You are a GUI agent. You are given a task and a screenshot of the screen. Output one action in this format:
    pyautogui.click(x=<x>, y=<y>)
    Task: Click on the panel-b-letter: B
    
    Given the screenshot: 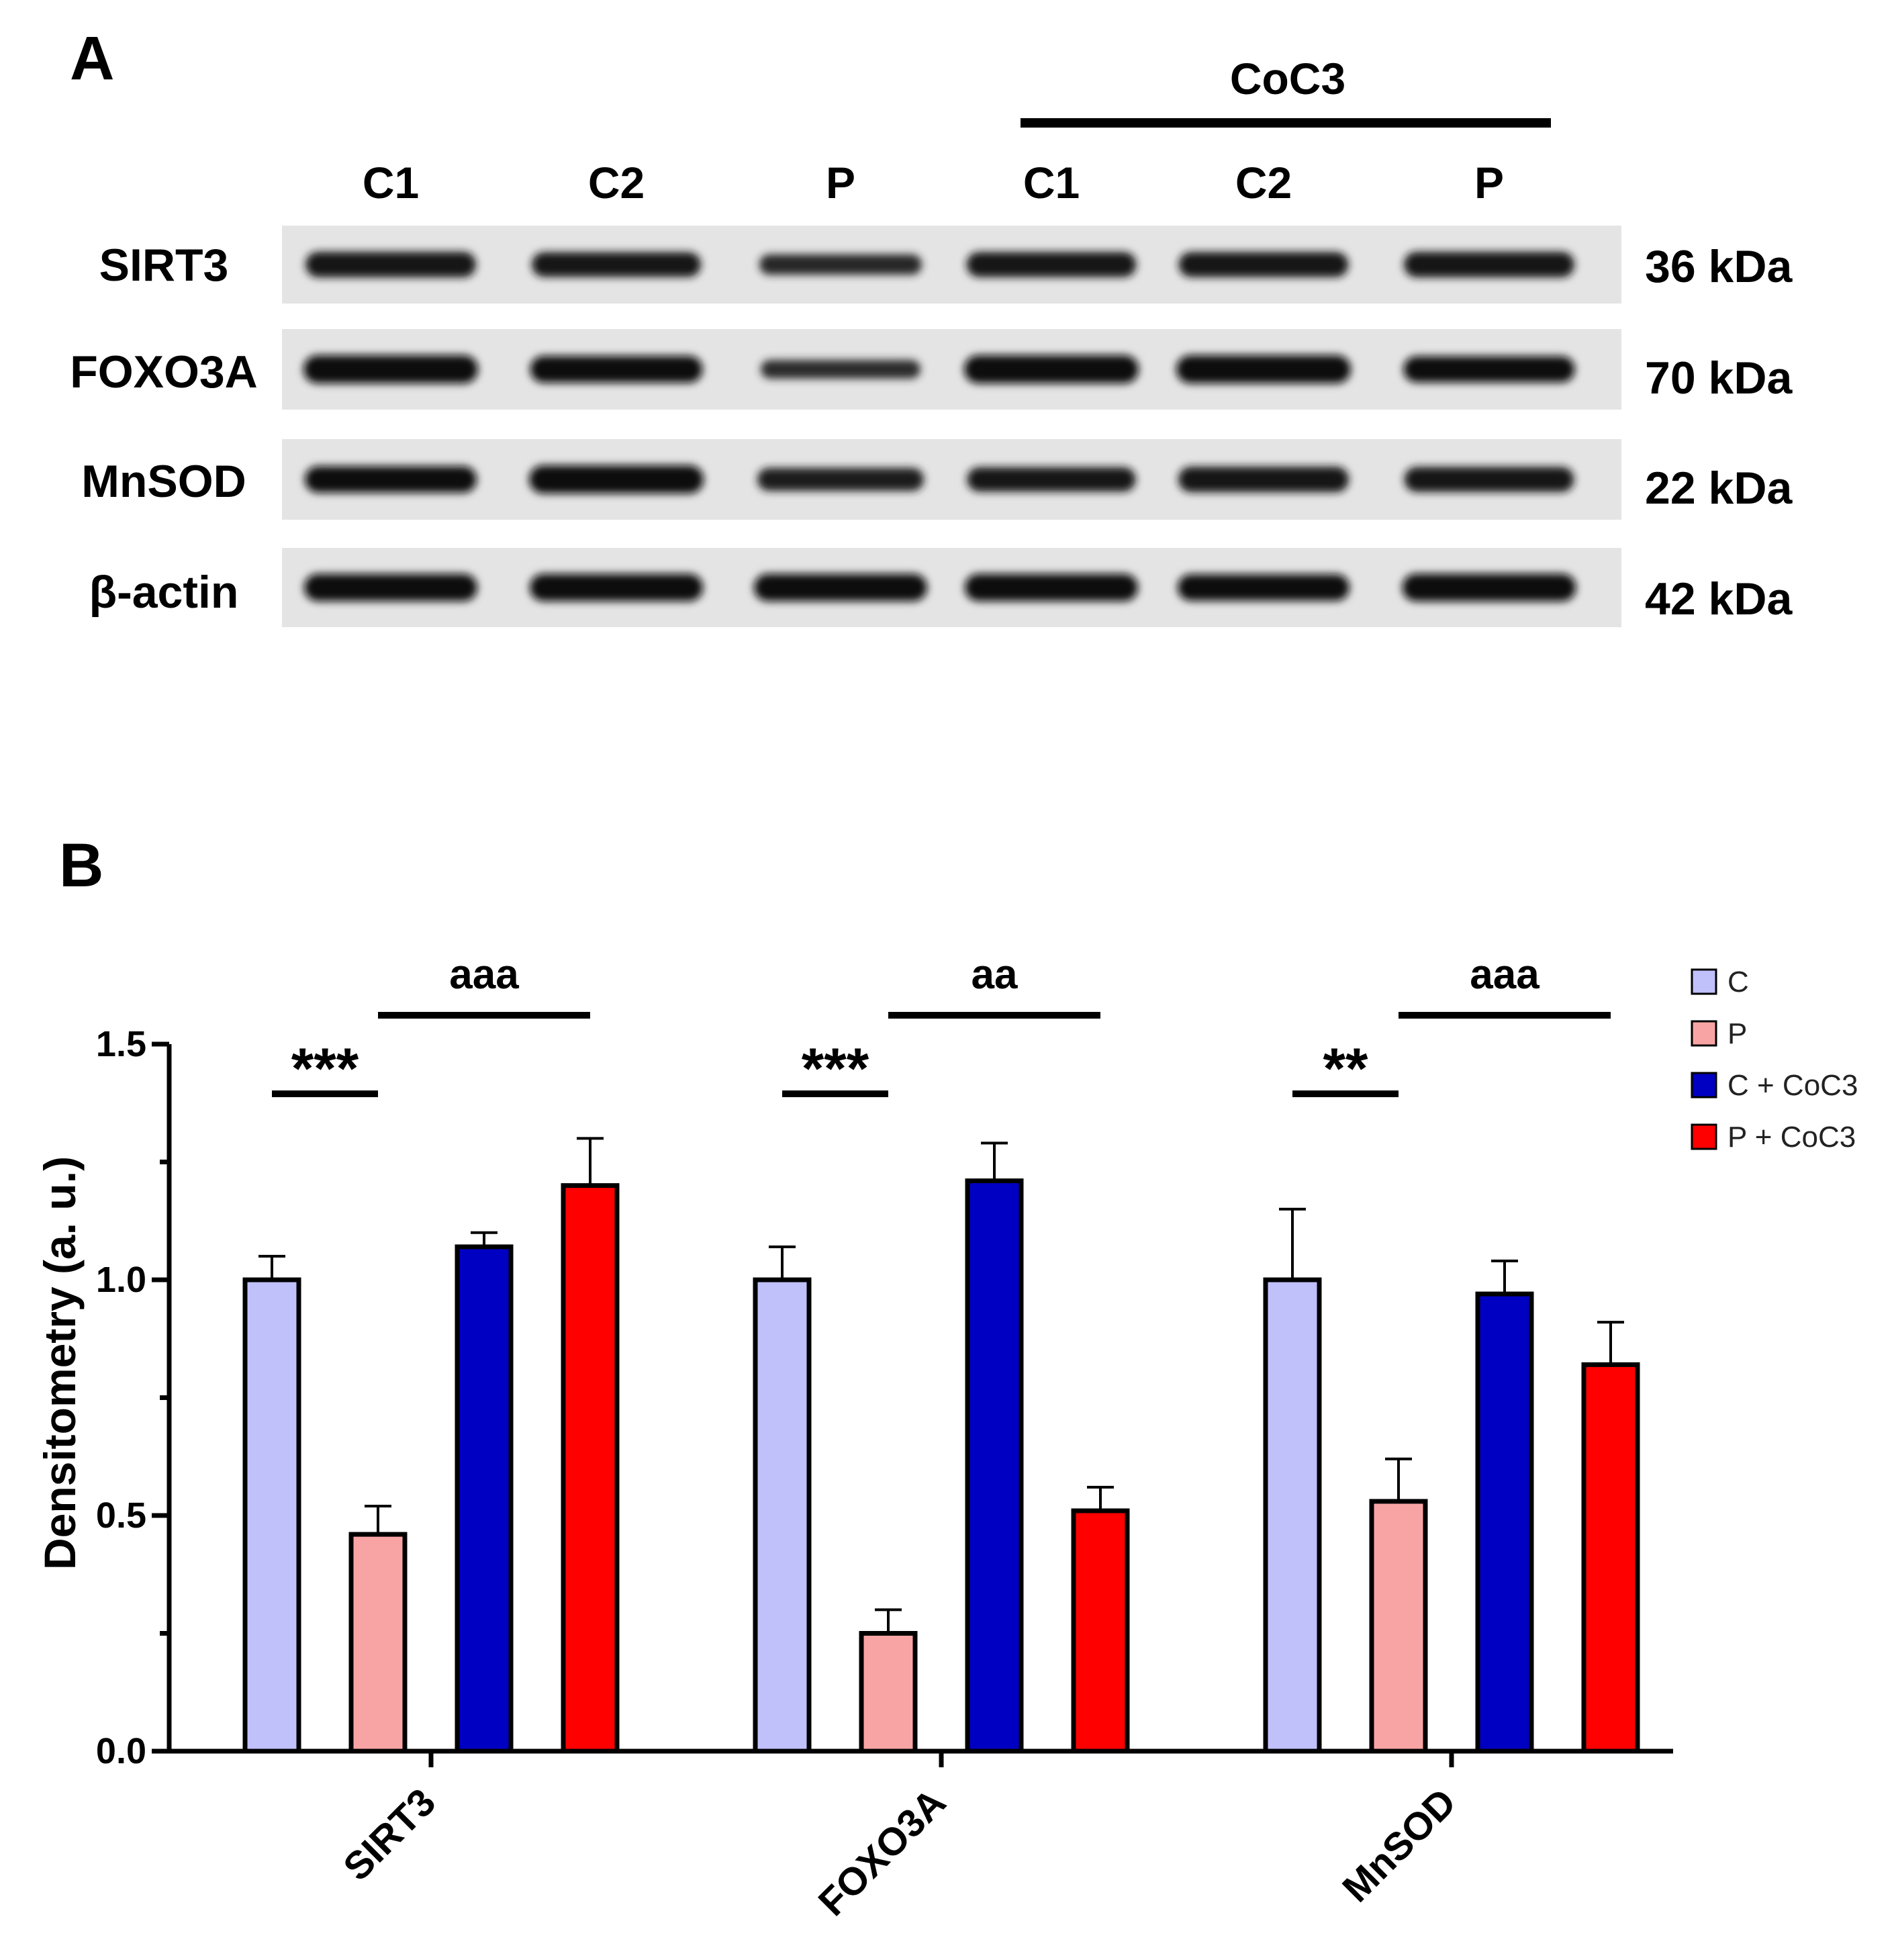 What is the action you would take?
    pyautogui.click(x=81, y=866)
    